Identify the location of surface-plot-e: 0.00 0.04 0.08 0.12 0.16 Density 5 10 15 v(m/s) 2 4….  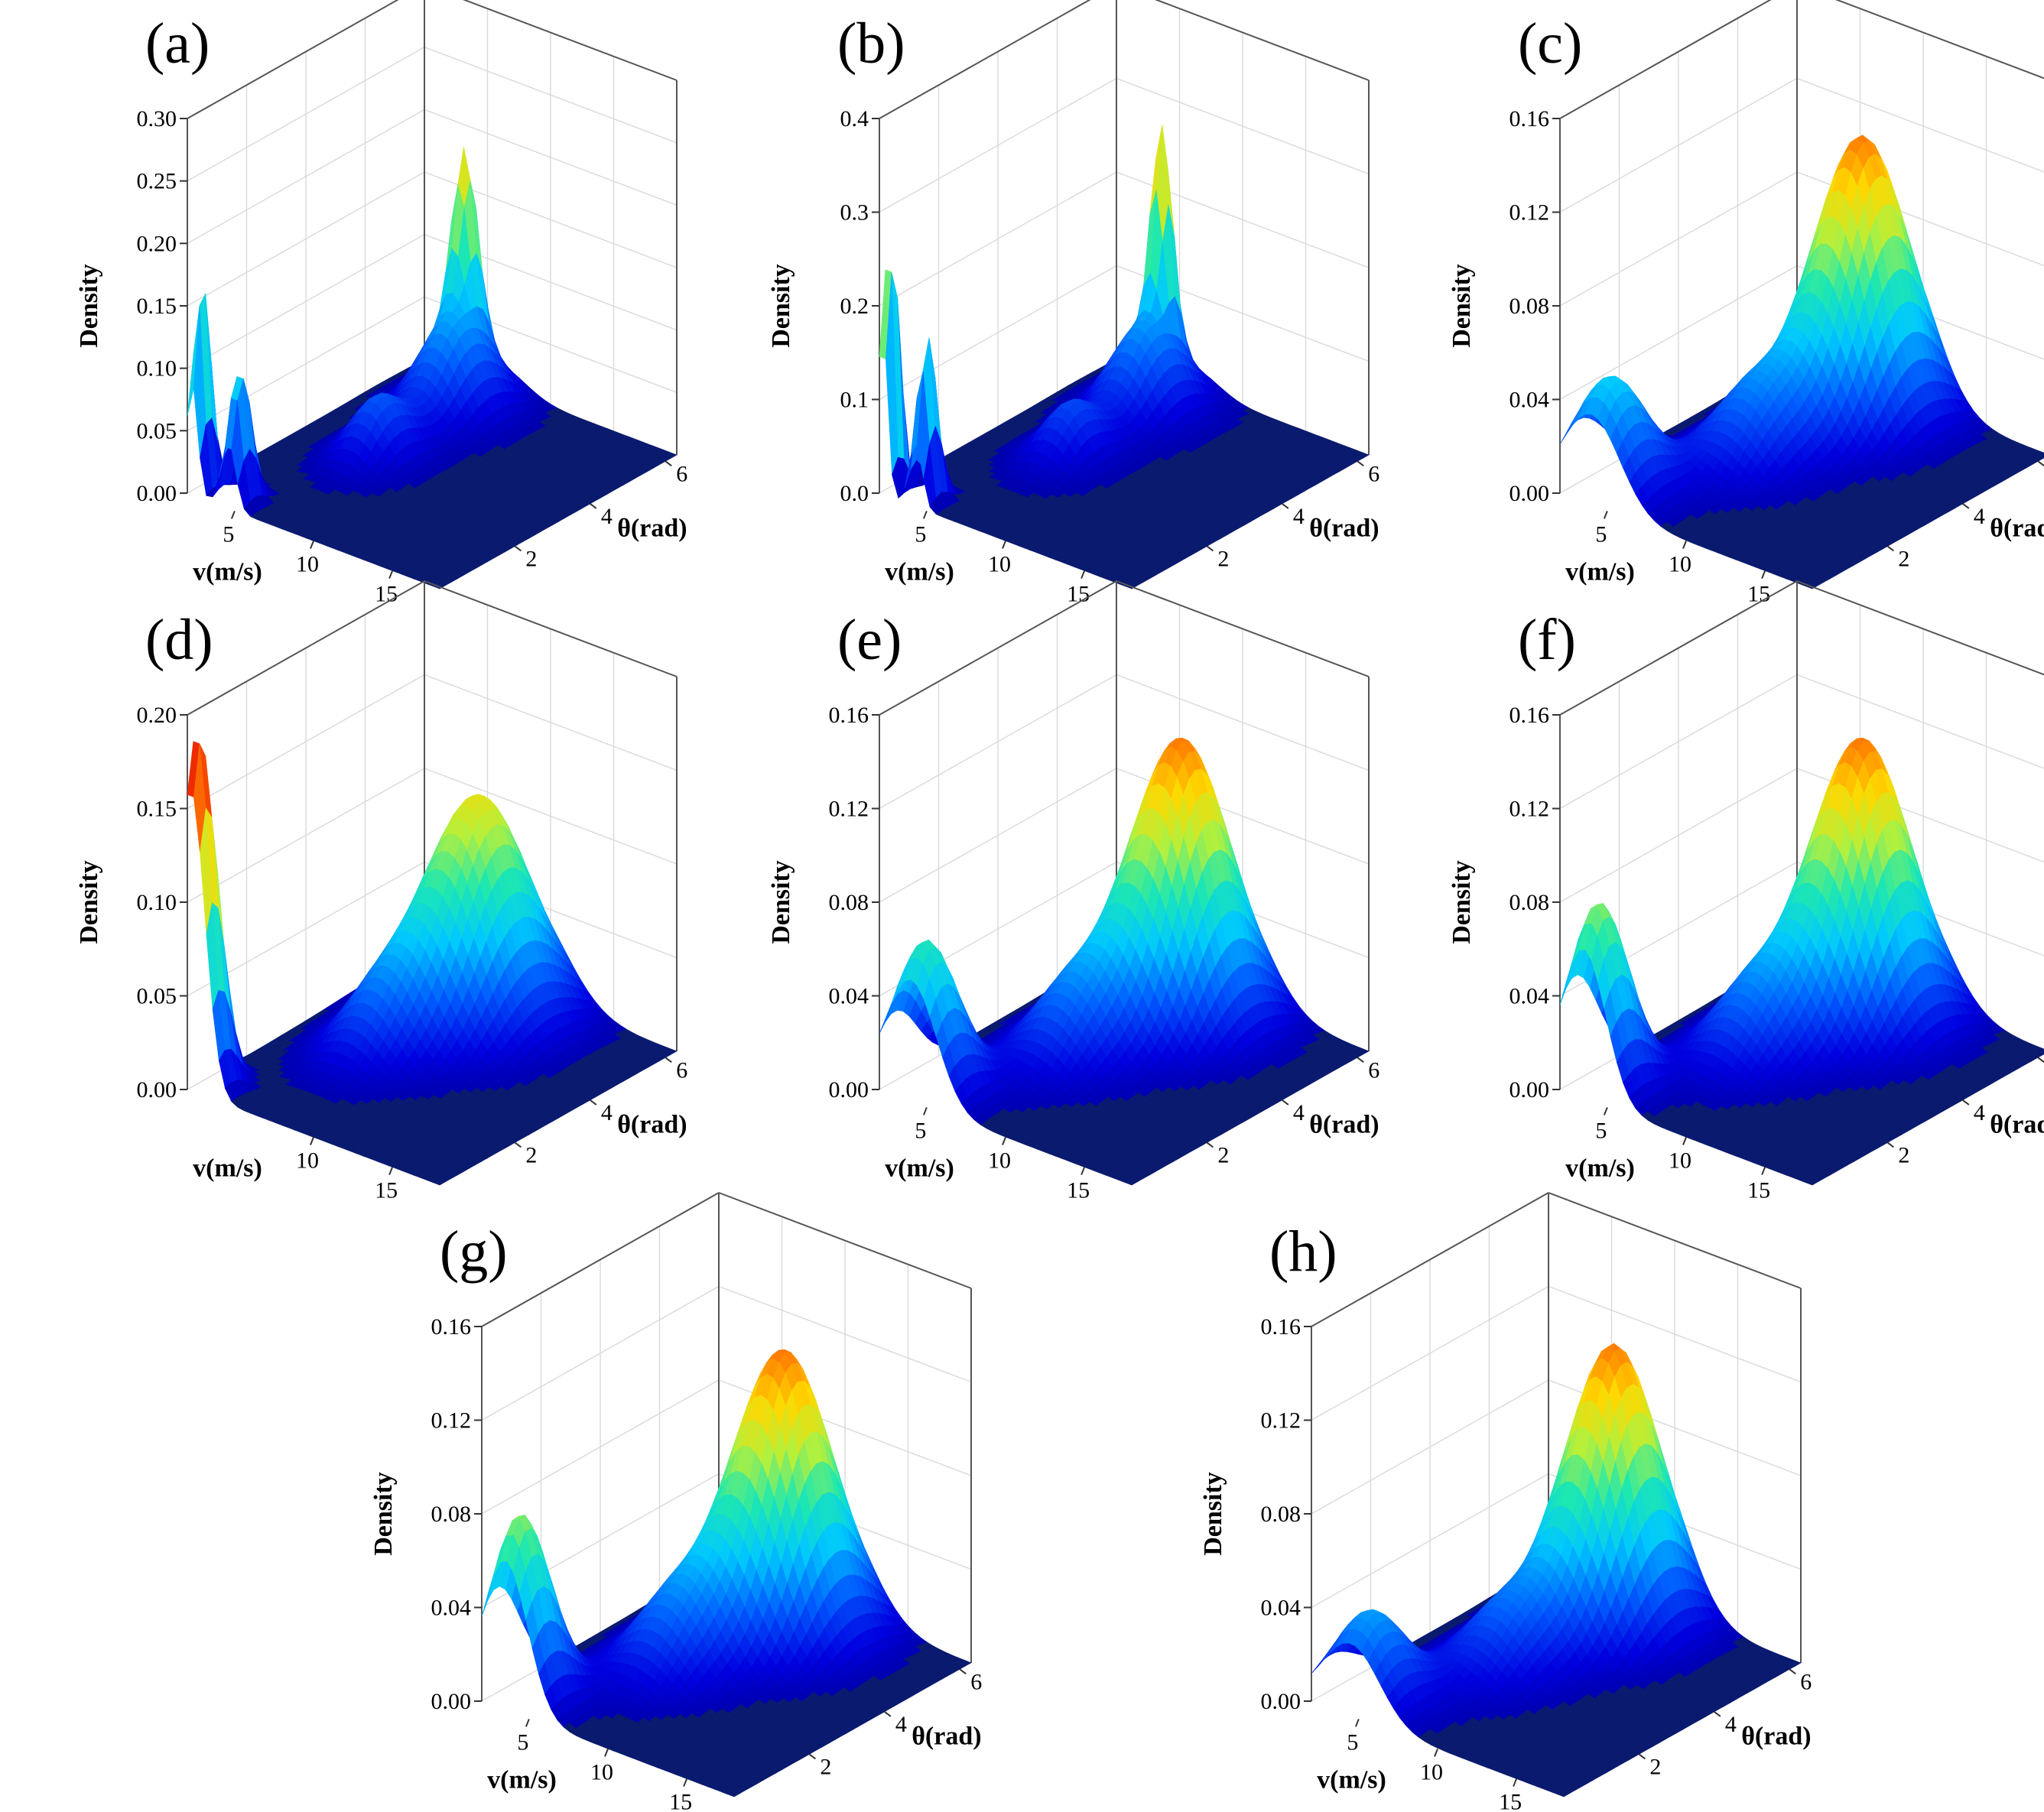
(1073, 891).